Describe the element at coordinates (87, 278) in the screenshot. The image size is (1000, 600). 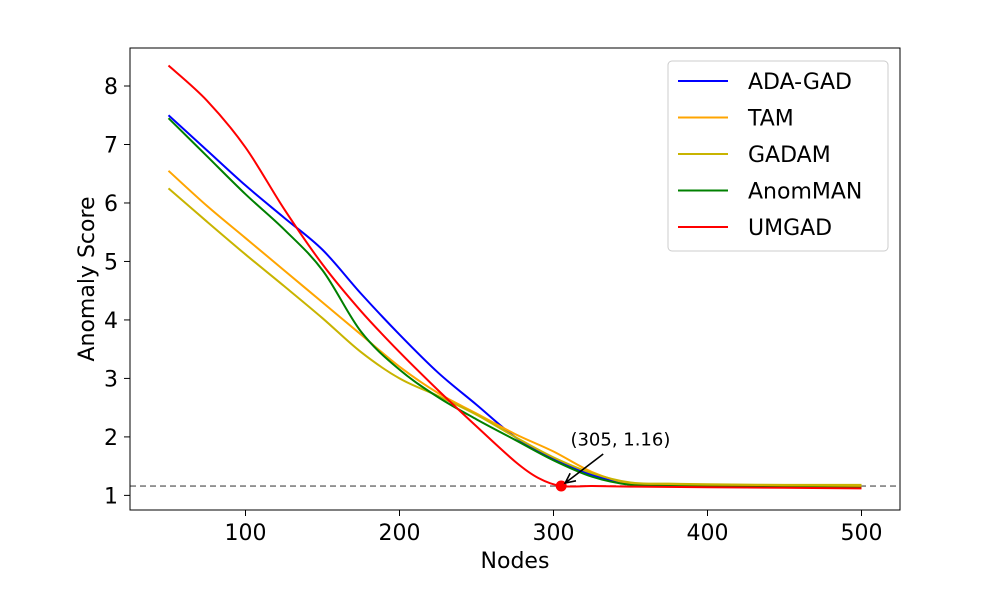
I see `y-axis-label: Anomaly Score` at that location.